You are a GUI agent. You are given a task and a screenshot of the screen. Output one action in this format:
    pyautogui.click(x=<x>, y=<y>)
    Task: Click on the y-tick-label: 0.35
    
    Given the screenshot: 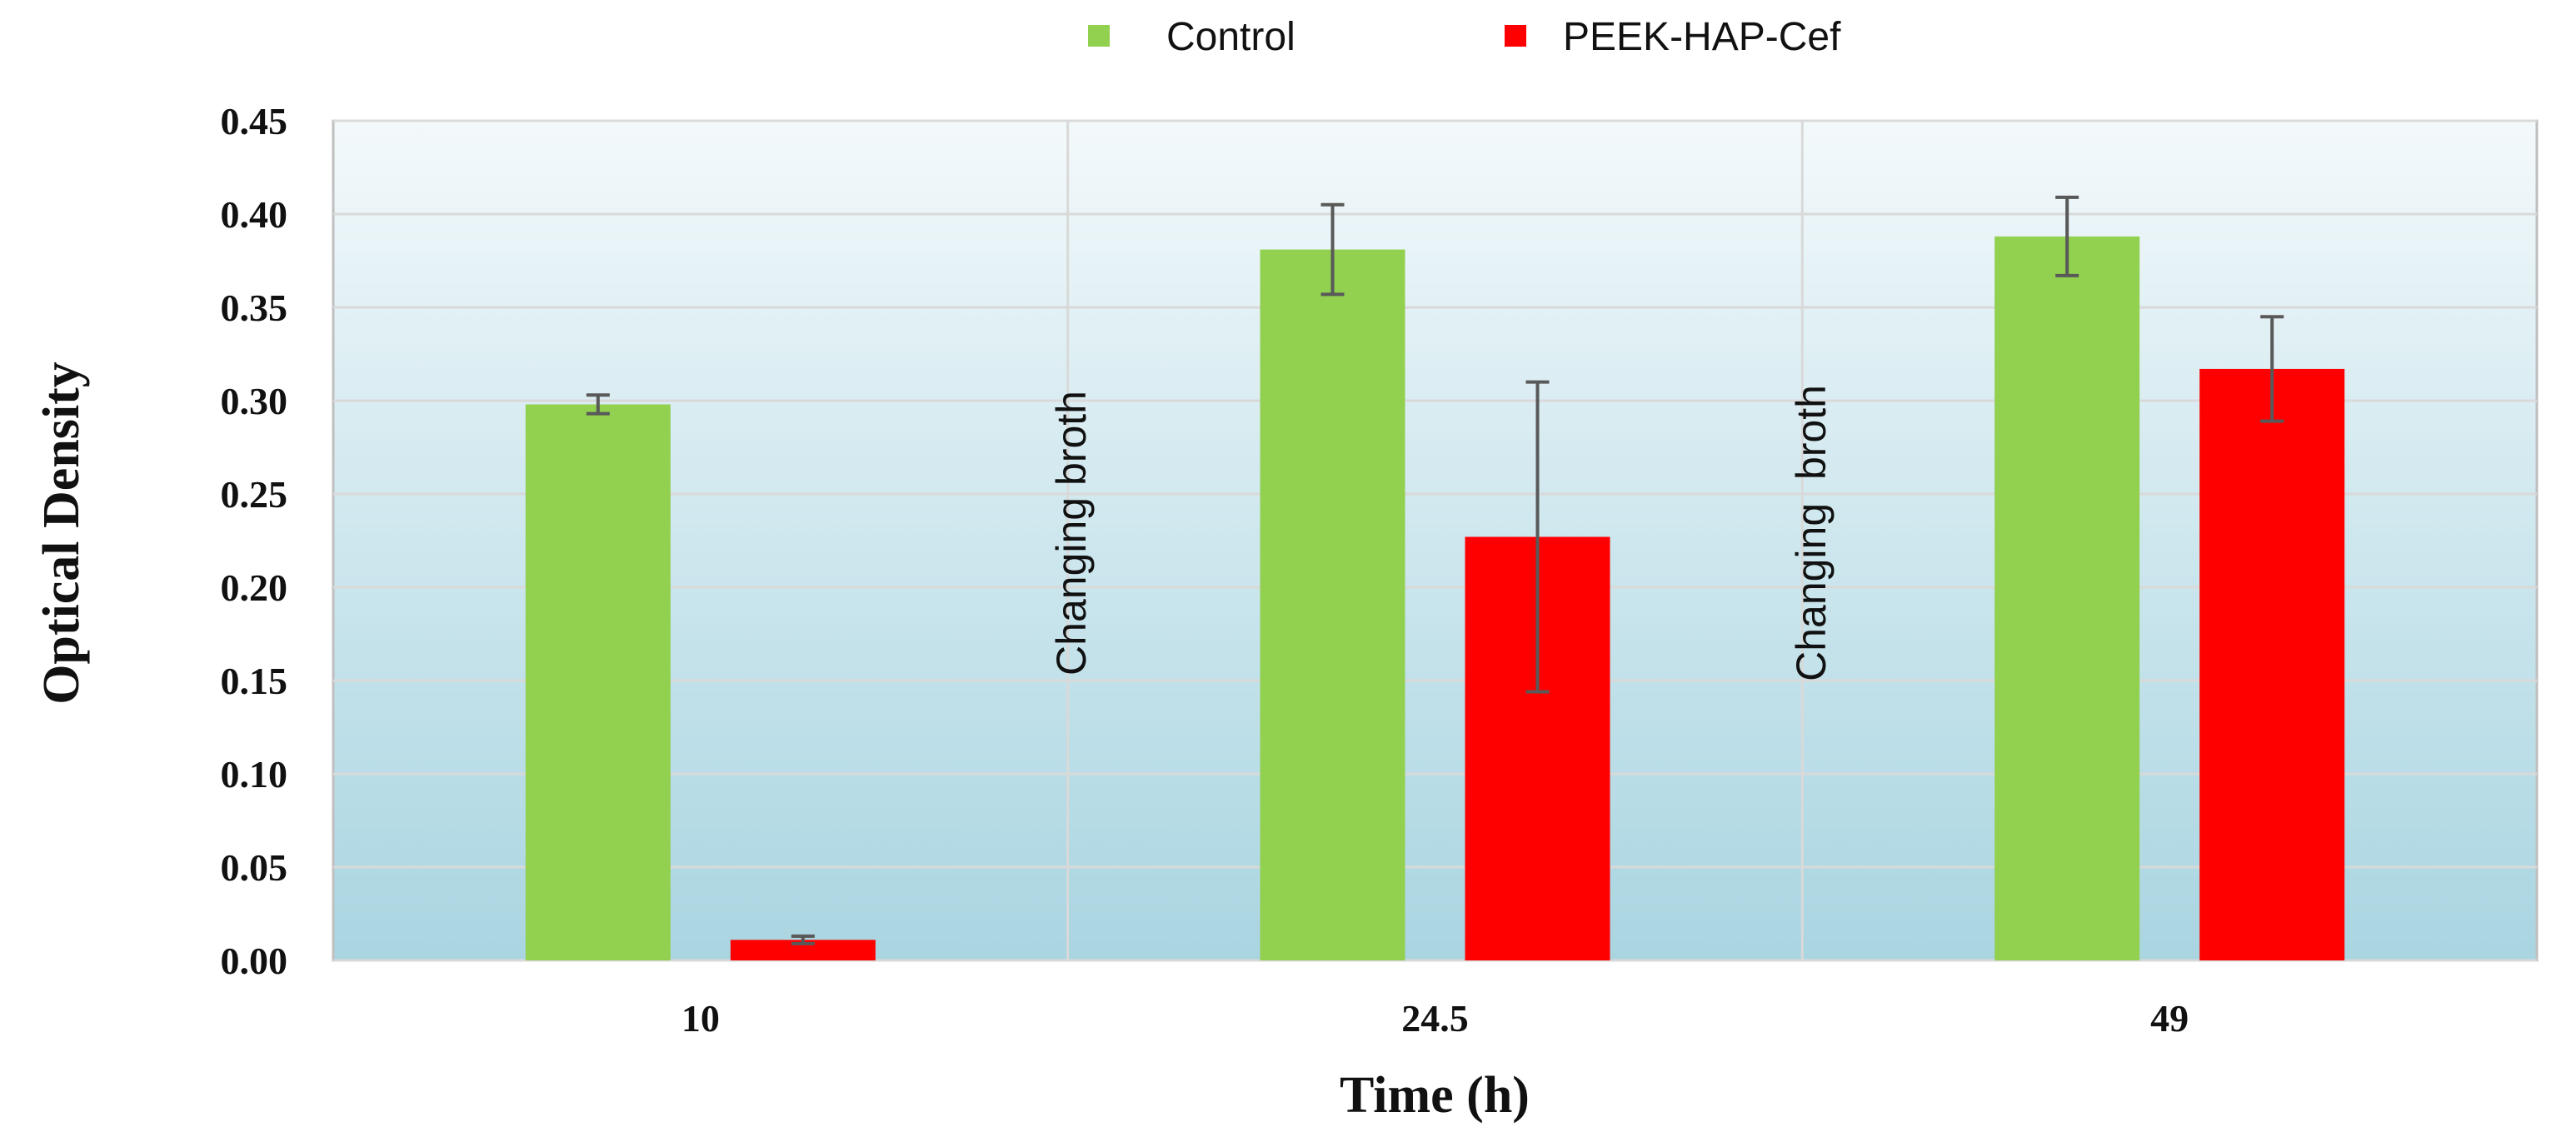 What is the action you would take?
    pyautogui.click(x=254, y=308)
    